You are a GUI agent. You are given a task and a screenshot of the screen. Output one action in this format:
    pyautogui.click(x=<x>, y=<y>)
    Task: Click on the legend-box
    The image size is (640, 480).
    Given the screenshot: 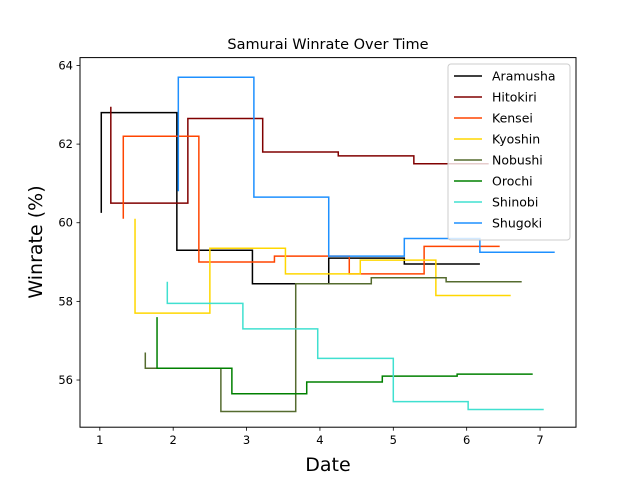 What is the action you would take?
    pyautogui.click(x=509, y=152)
    